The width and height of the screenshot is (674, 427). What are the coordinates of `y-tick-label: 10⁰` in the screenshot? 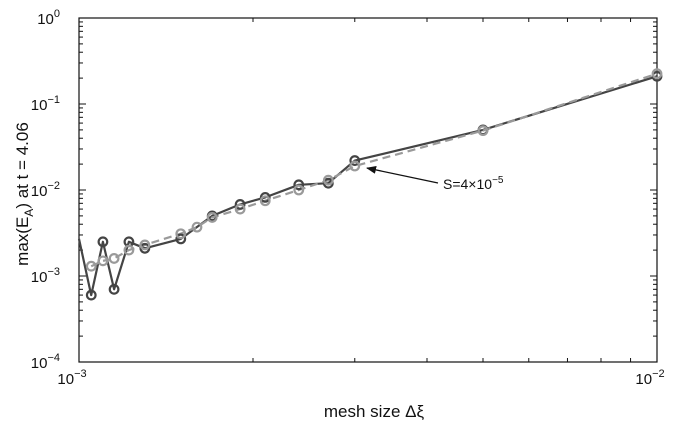 It's located at (48, 18).